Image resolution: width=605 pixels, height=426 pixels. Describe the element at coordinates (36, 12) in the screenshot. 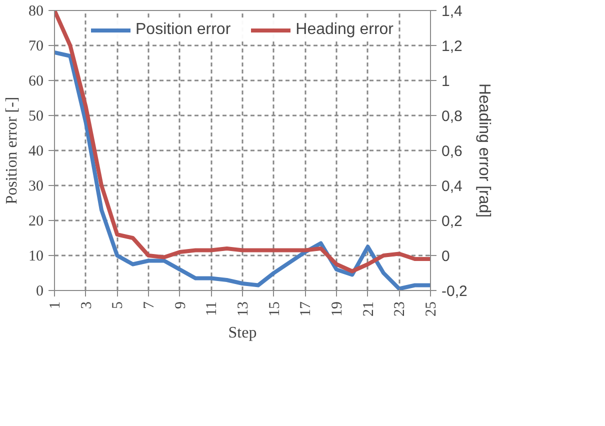

I see `y-tick-label: 80` at that location.